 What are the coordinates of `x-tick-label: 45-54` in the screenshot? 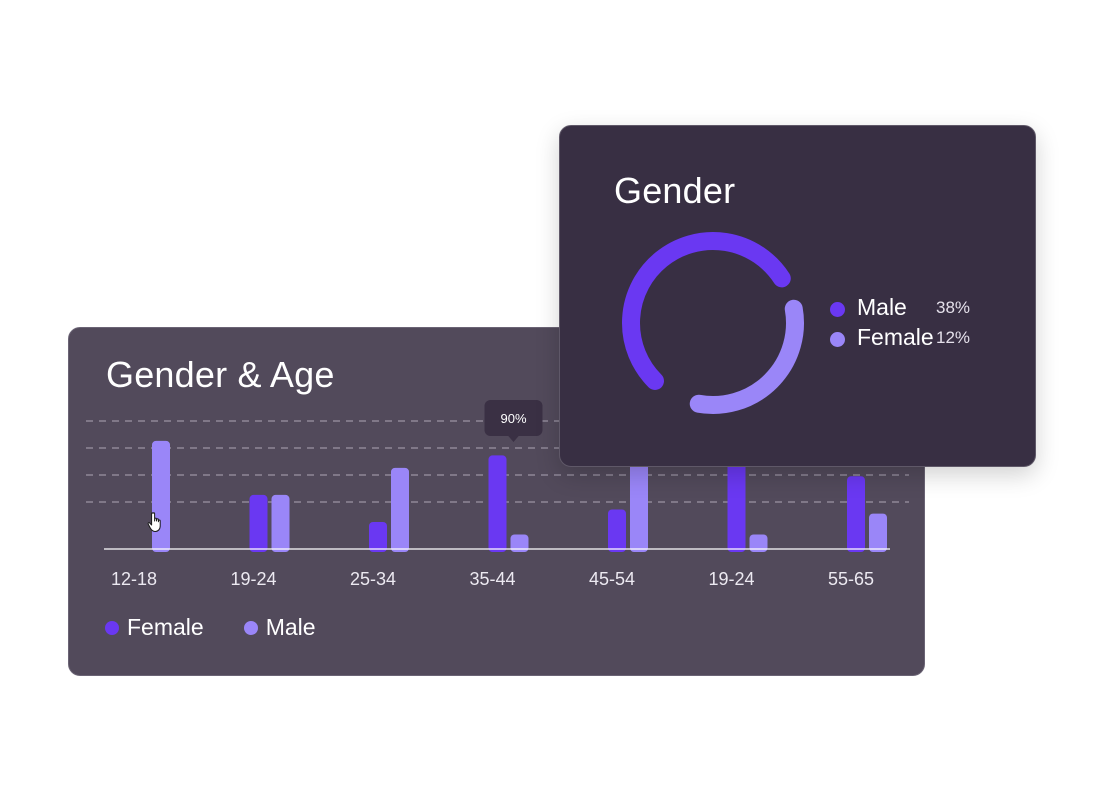 It's located at (612, 579).